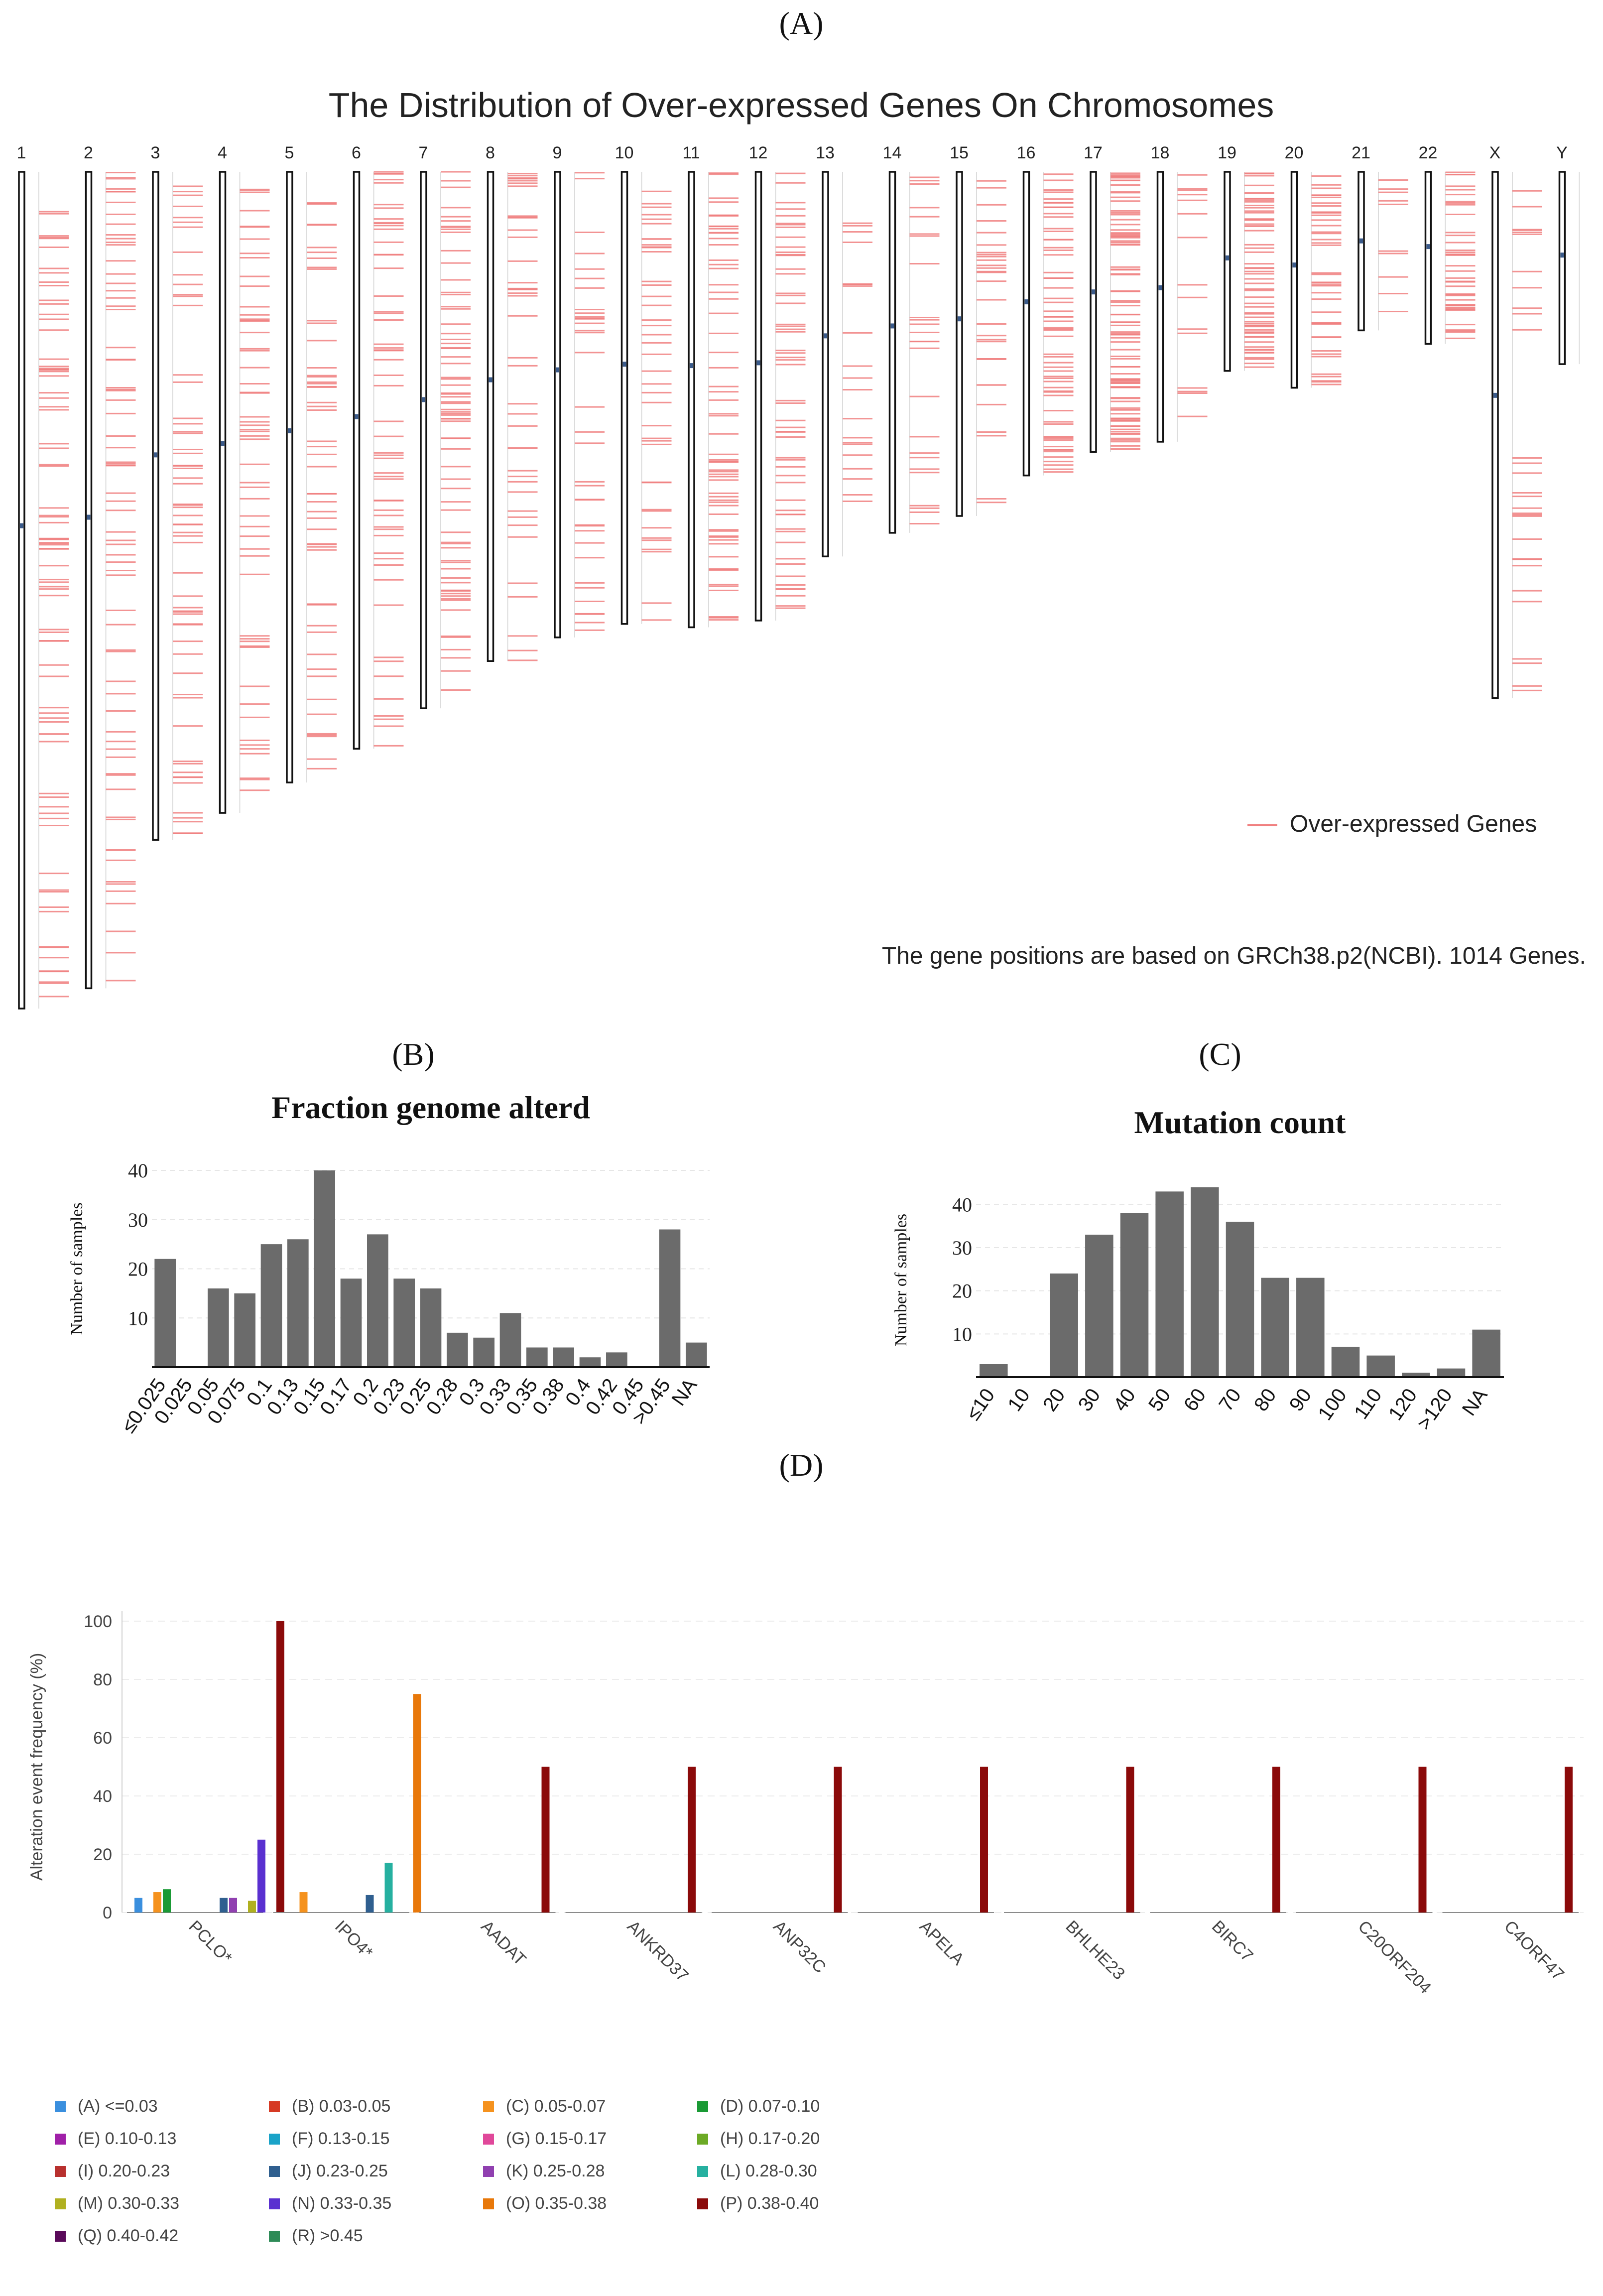  I want to click on chart-title: Fraction genome alterd, so click(430, 1108).